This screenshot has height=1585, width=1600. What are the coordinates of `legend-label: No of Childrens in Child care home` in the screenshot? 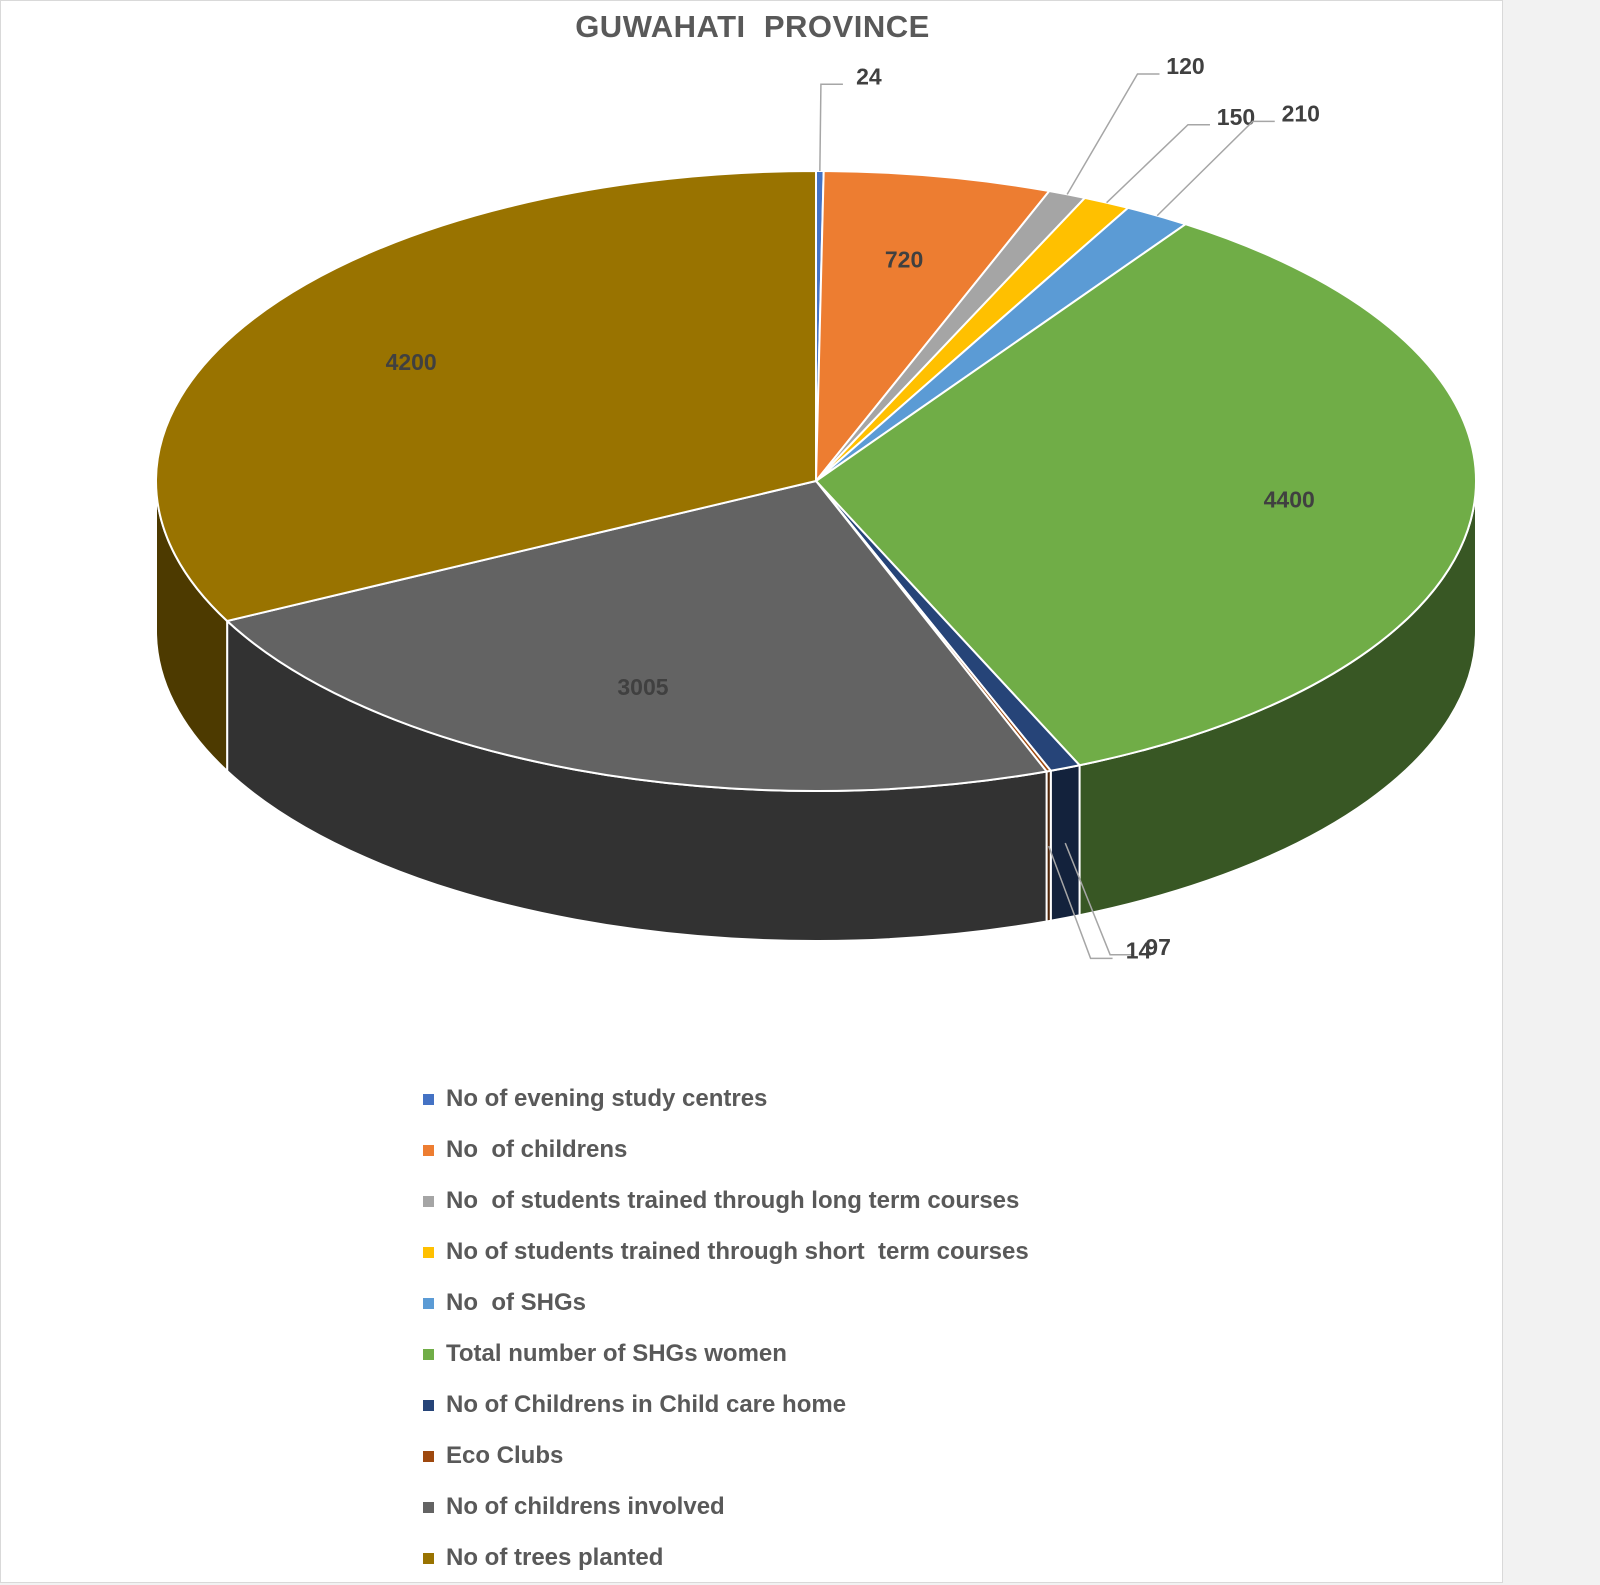 It's located at (646, 1404).